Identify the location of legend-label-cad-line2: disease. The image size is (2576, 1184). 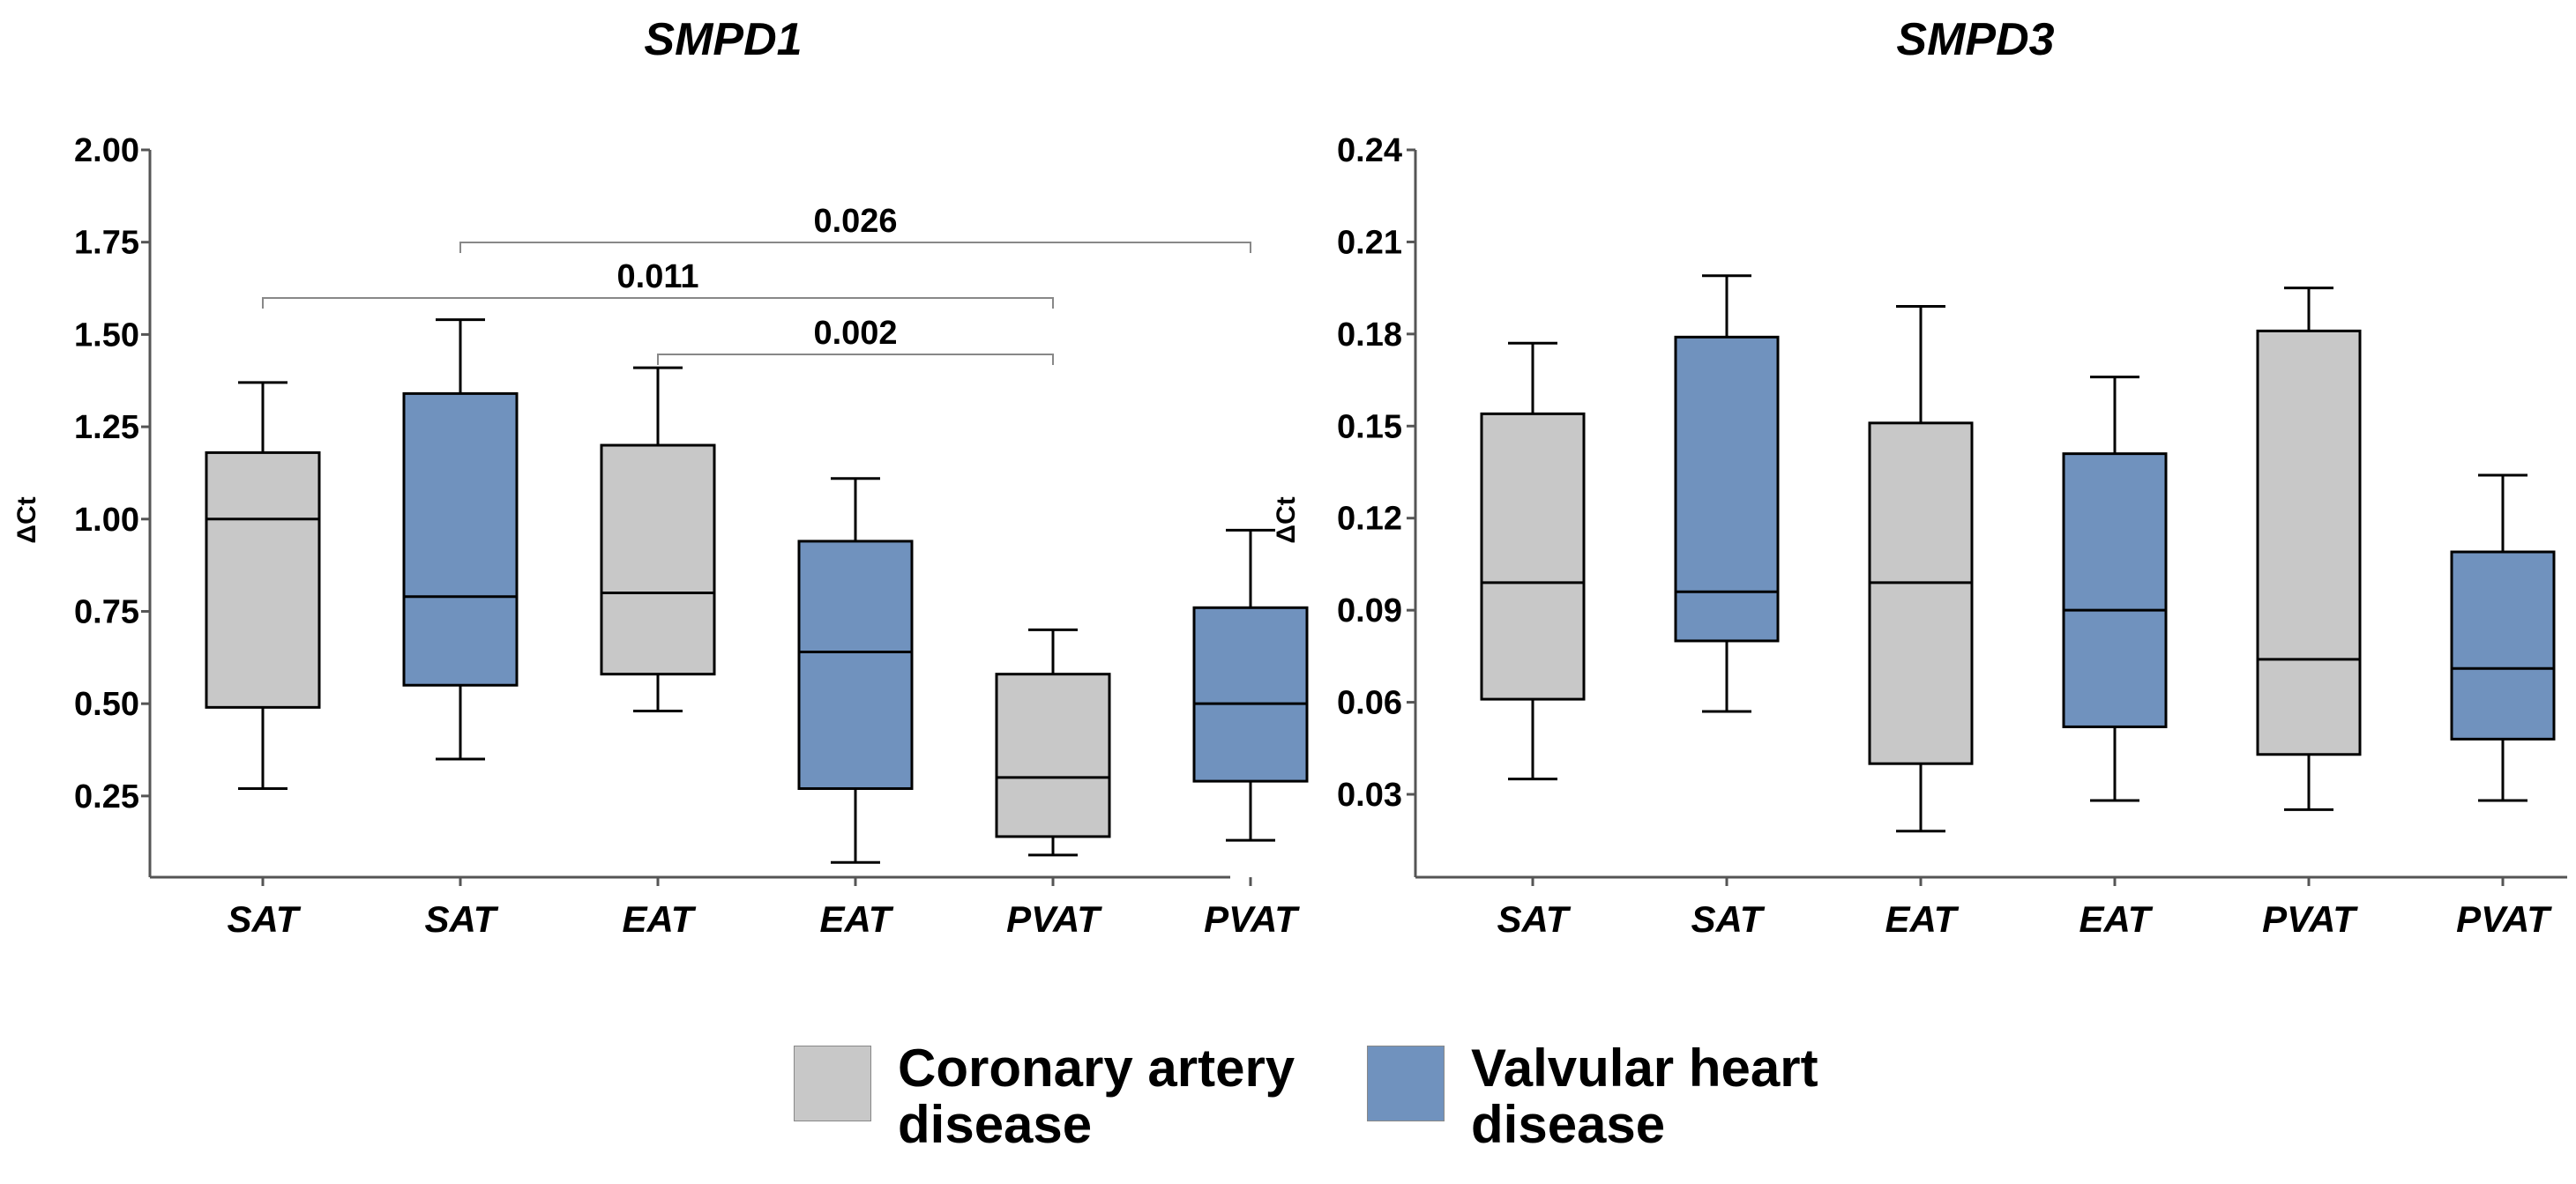
(995, 1124).